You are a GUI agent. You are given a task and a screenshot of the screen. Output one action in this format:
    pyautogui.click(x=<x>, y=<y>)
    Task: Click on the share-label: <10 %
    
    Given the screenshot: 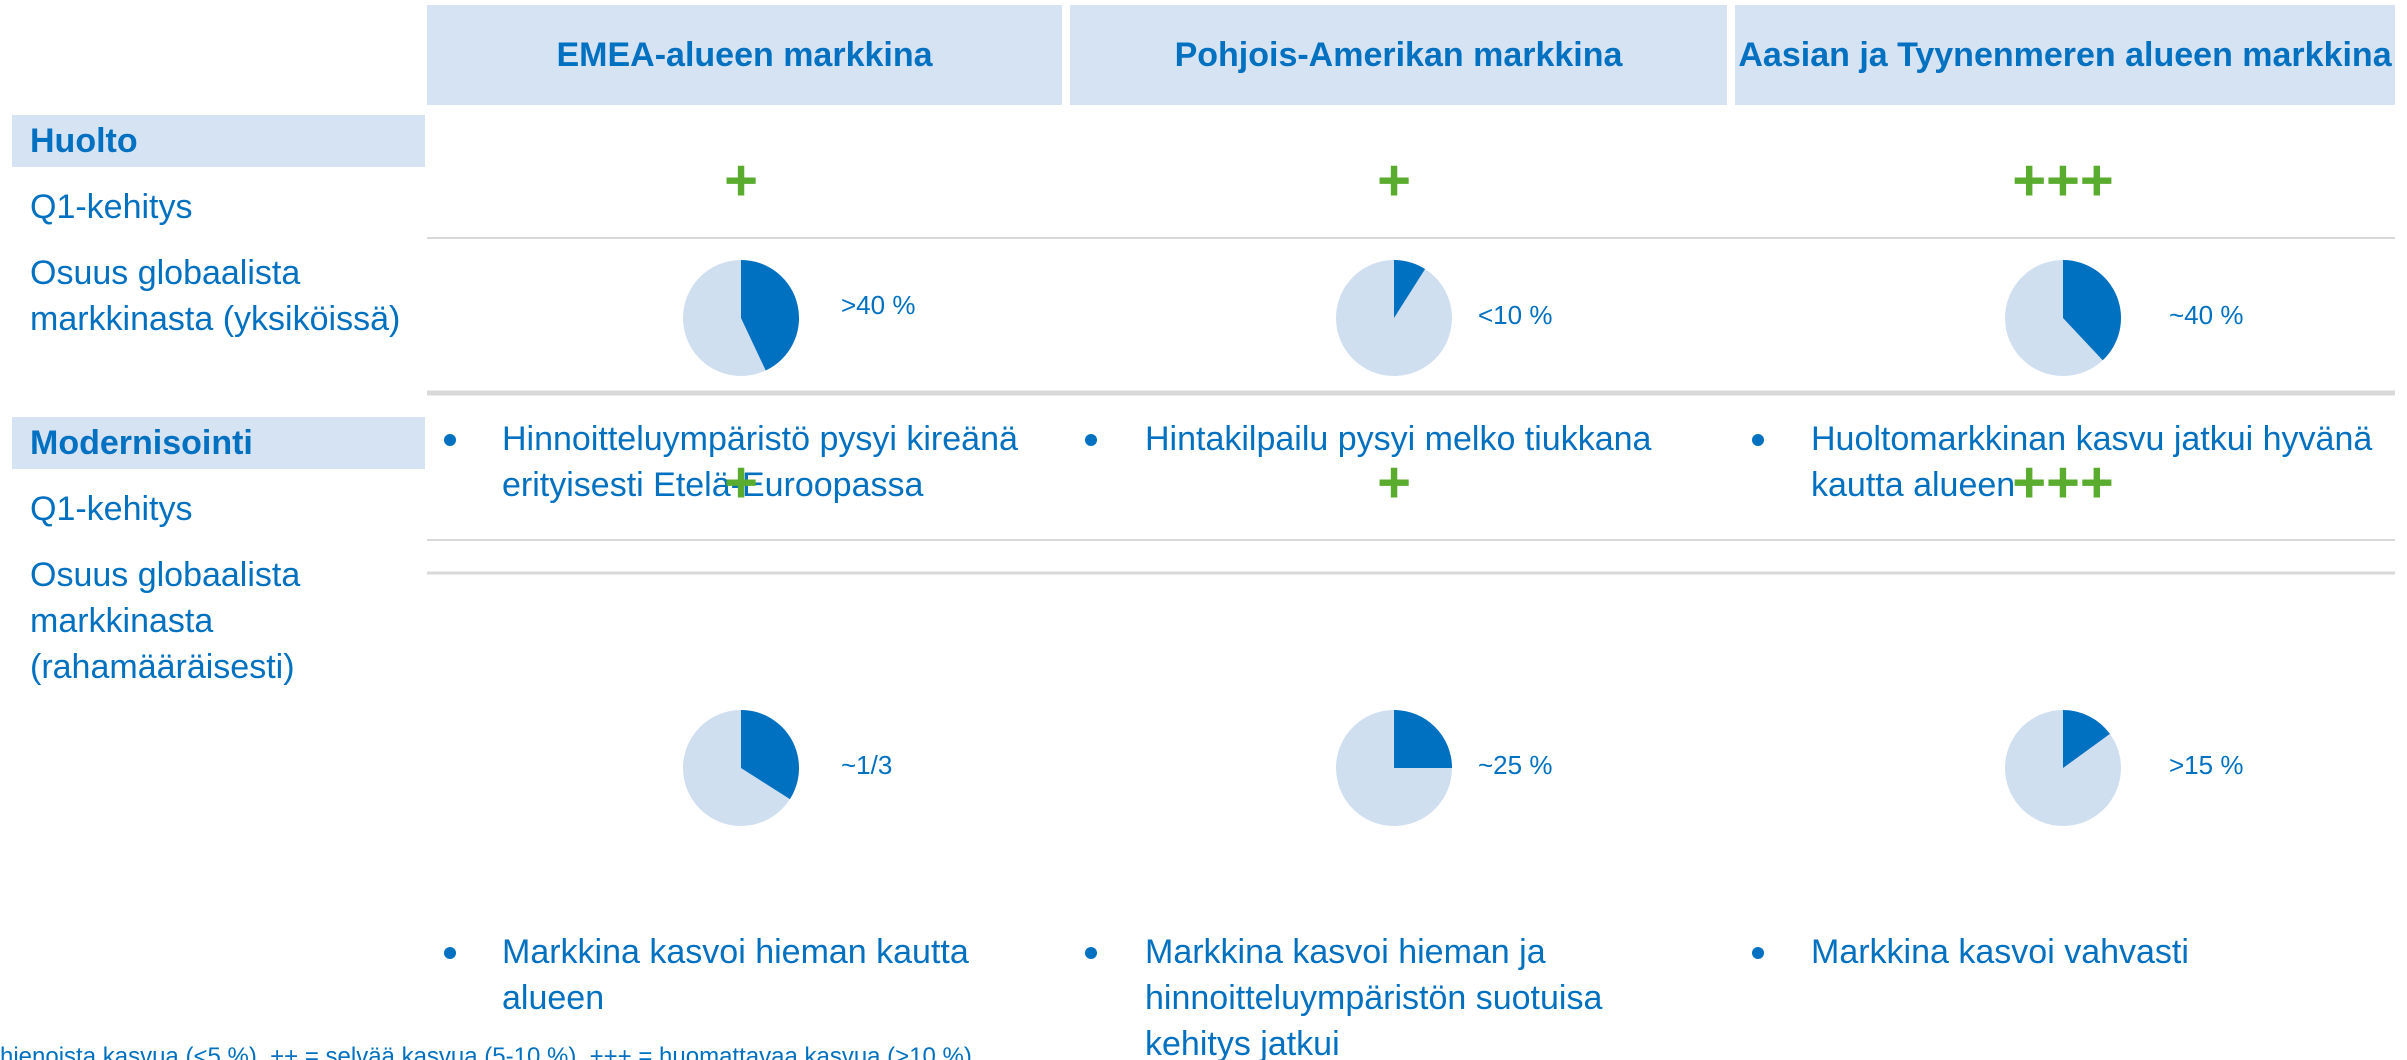 What is the action you would take?
    pyautogui.click(x=1515, y=315)
    